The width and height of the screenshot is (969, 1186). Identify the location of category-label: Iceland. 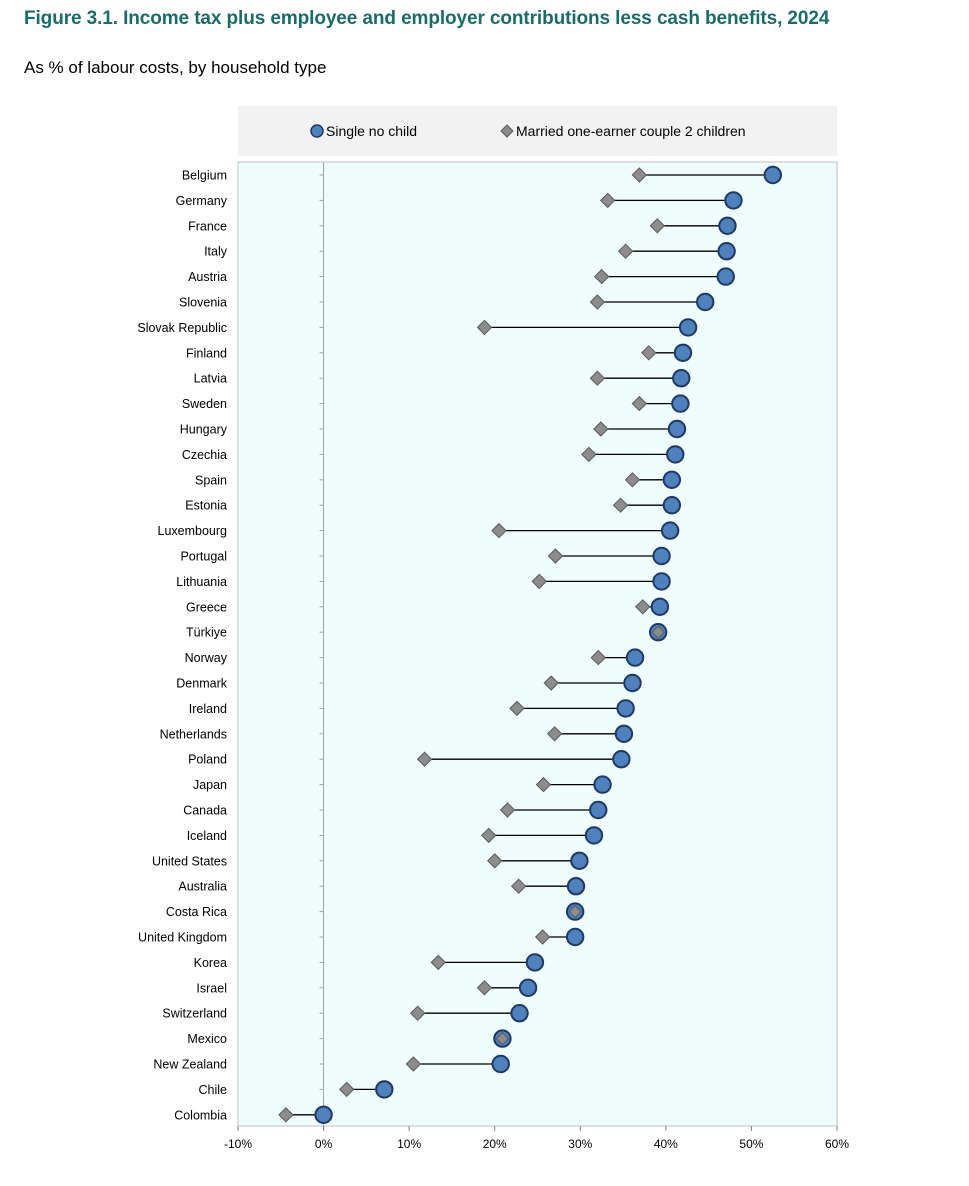
(207, 836).